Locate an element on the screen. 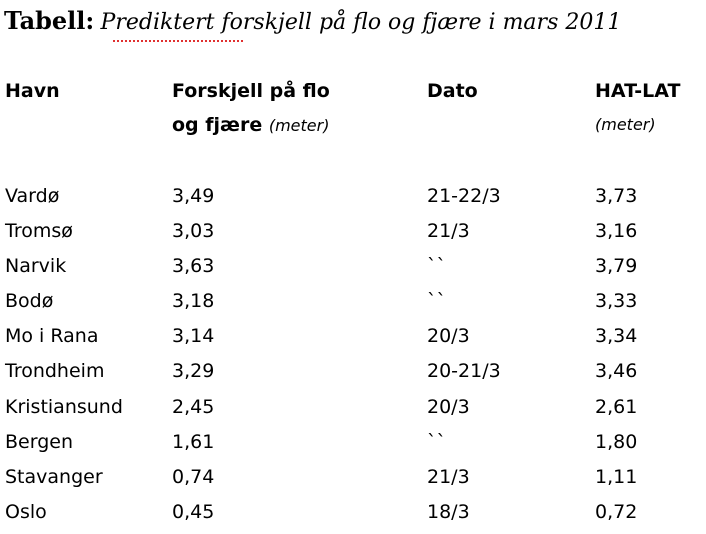  cell-havn: Mo i Rana is located at coordinates (52, 336).